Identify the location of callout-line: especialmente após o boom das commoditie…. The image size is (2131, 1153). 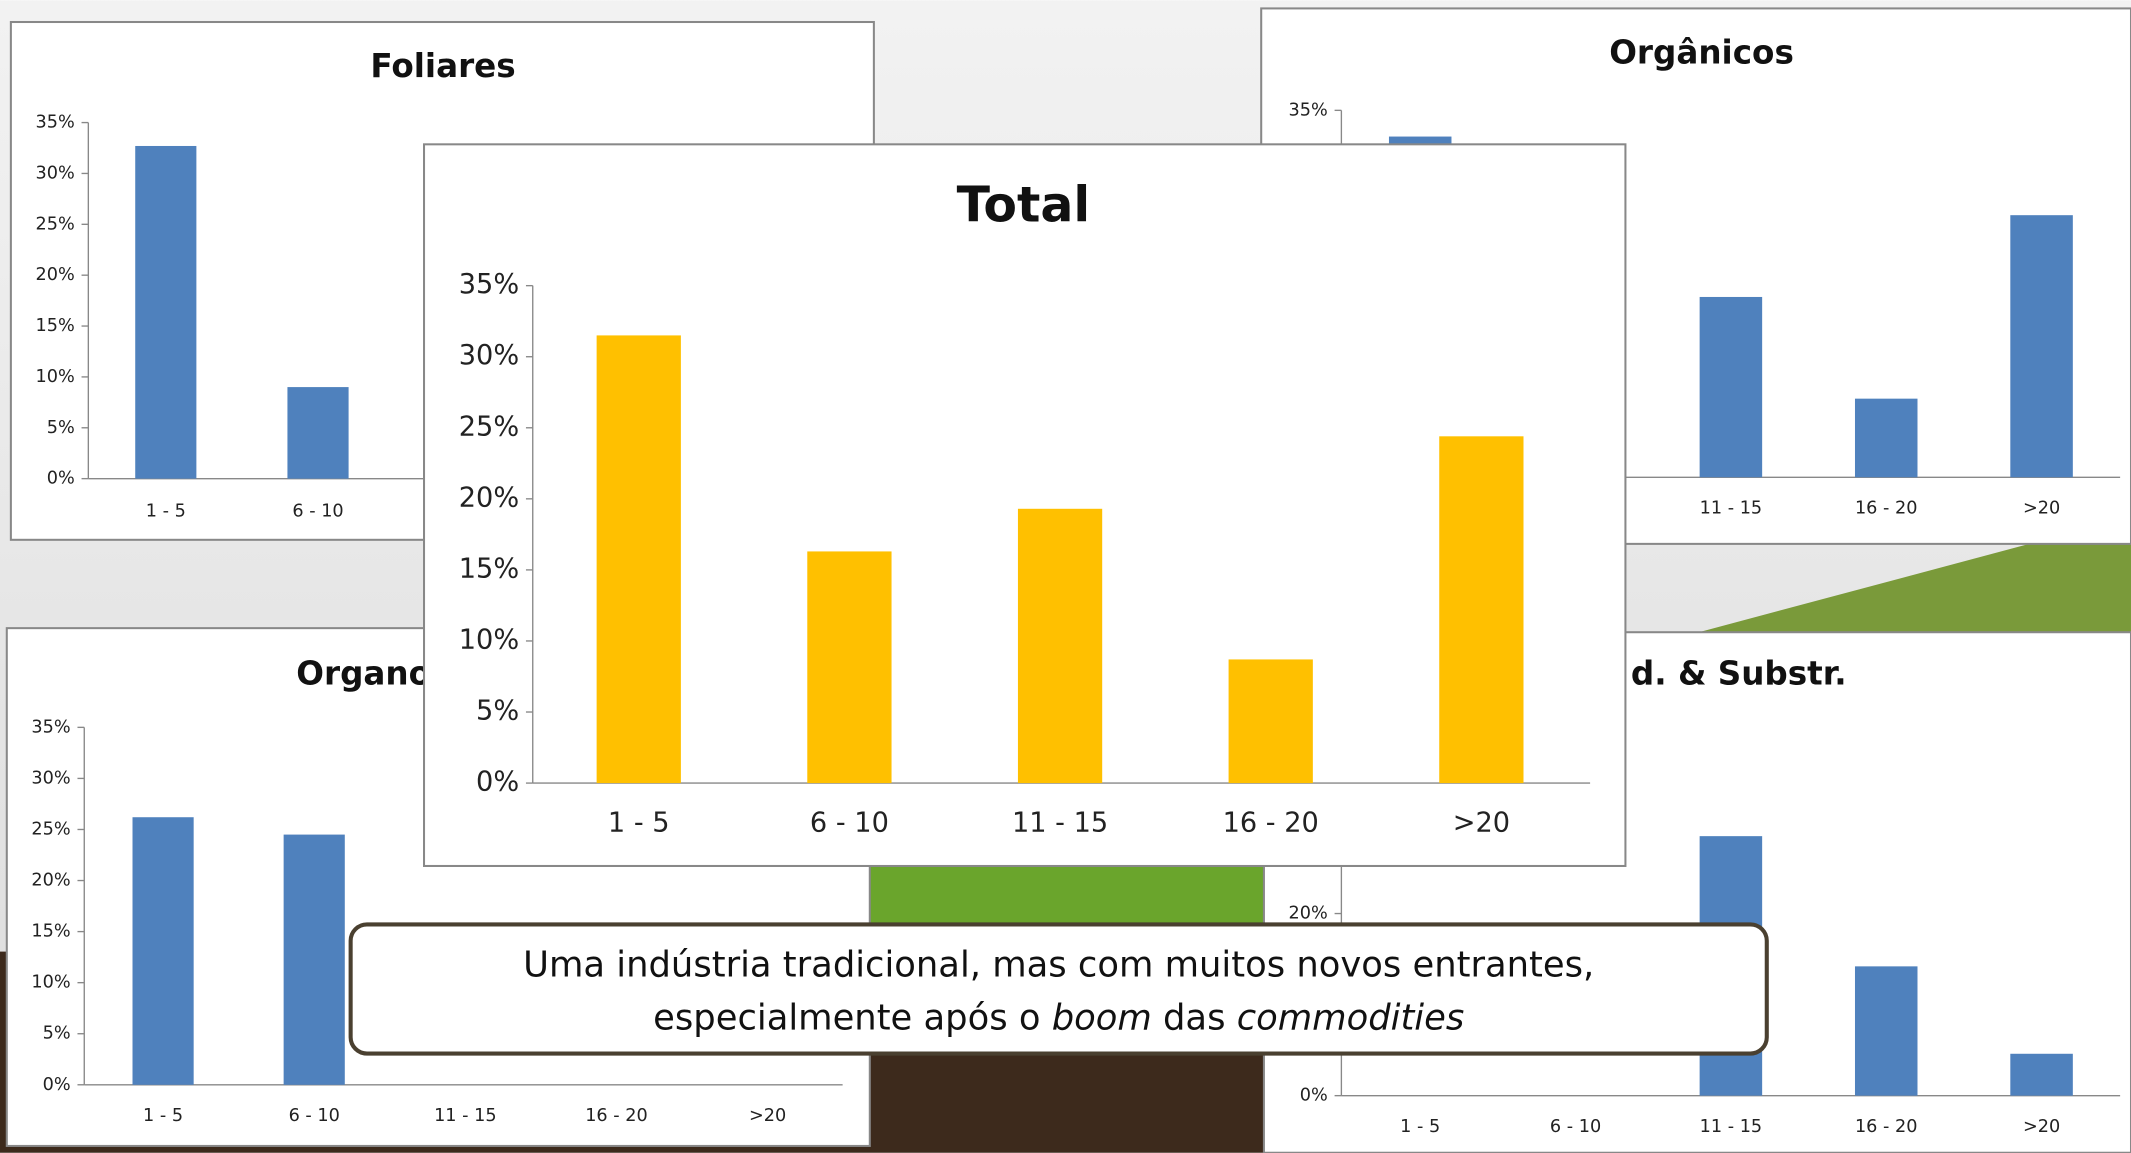
(1058, 1018).